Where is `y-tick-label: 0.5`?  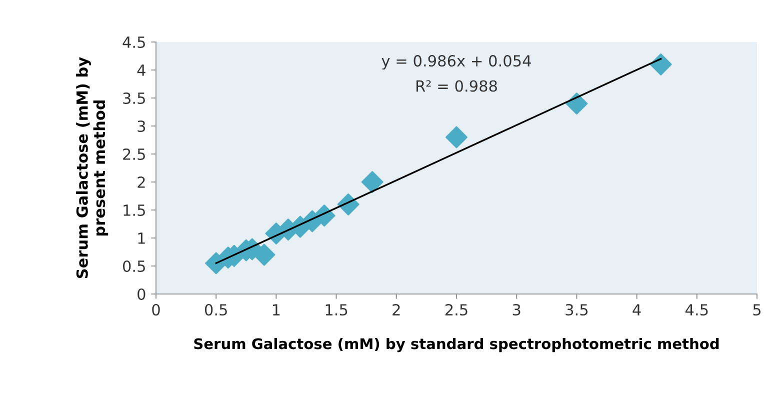 y-tick-label: 0.5 is located at coordinates (133, 266).